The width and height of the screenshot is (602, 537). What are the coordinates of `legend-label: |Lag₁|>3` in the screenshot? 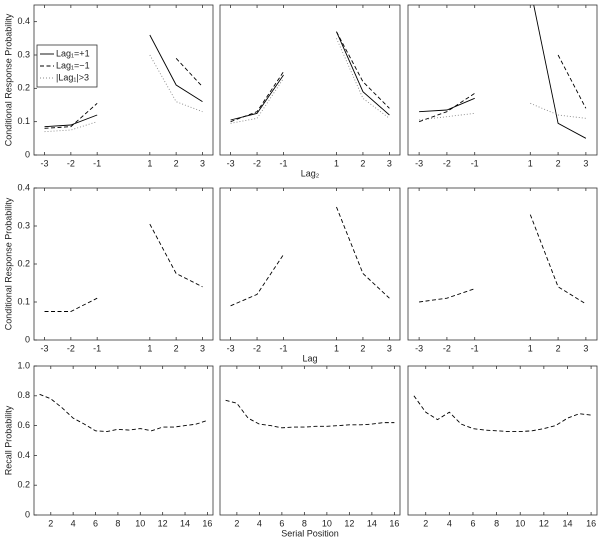 It's located at (72, 77).